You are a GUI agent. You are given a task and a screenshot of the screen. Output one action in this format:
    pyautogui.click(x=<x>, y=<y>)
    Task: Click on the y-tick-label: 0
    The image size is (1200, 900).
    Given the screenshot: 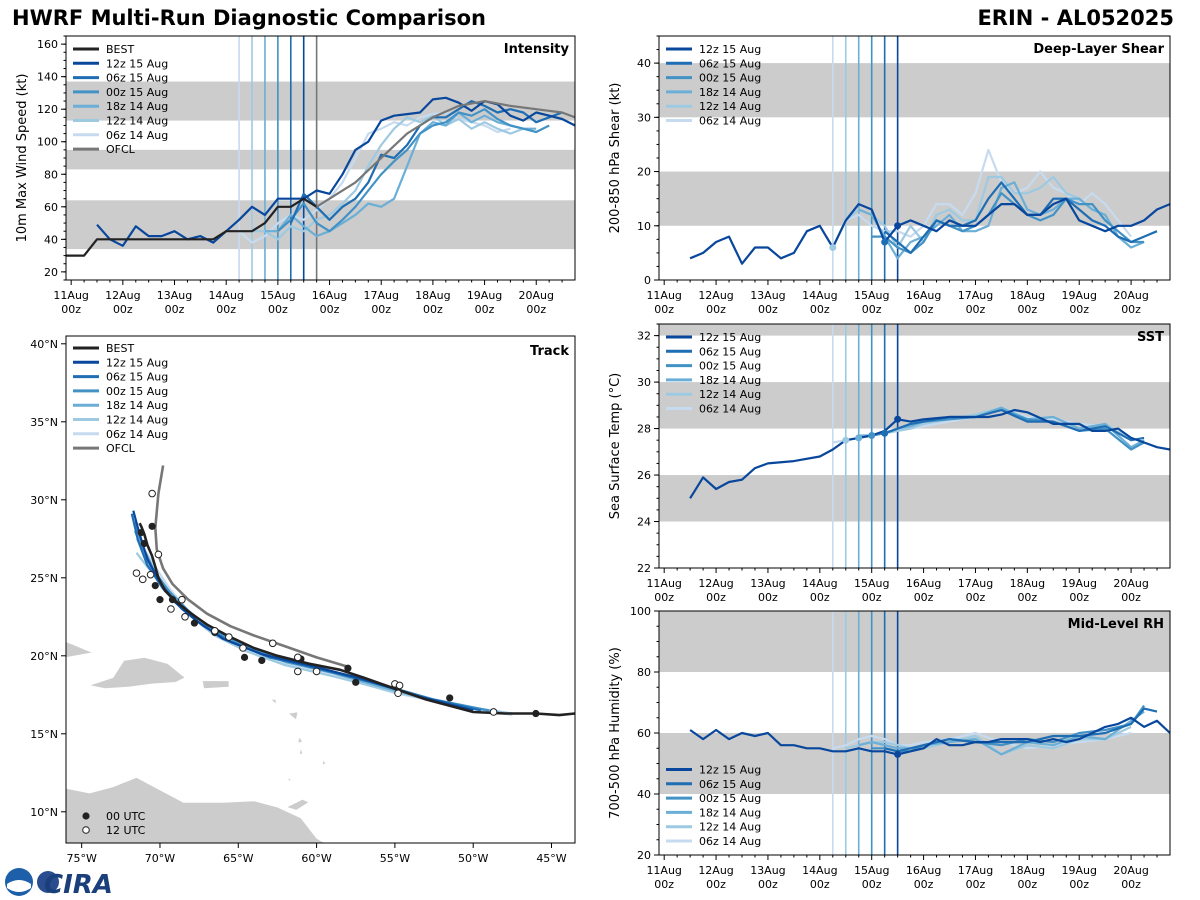 What is the action you would take?
    pyautogui.click(x=647, y=280)
    